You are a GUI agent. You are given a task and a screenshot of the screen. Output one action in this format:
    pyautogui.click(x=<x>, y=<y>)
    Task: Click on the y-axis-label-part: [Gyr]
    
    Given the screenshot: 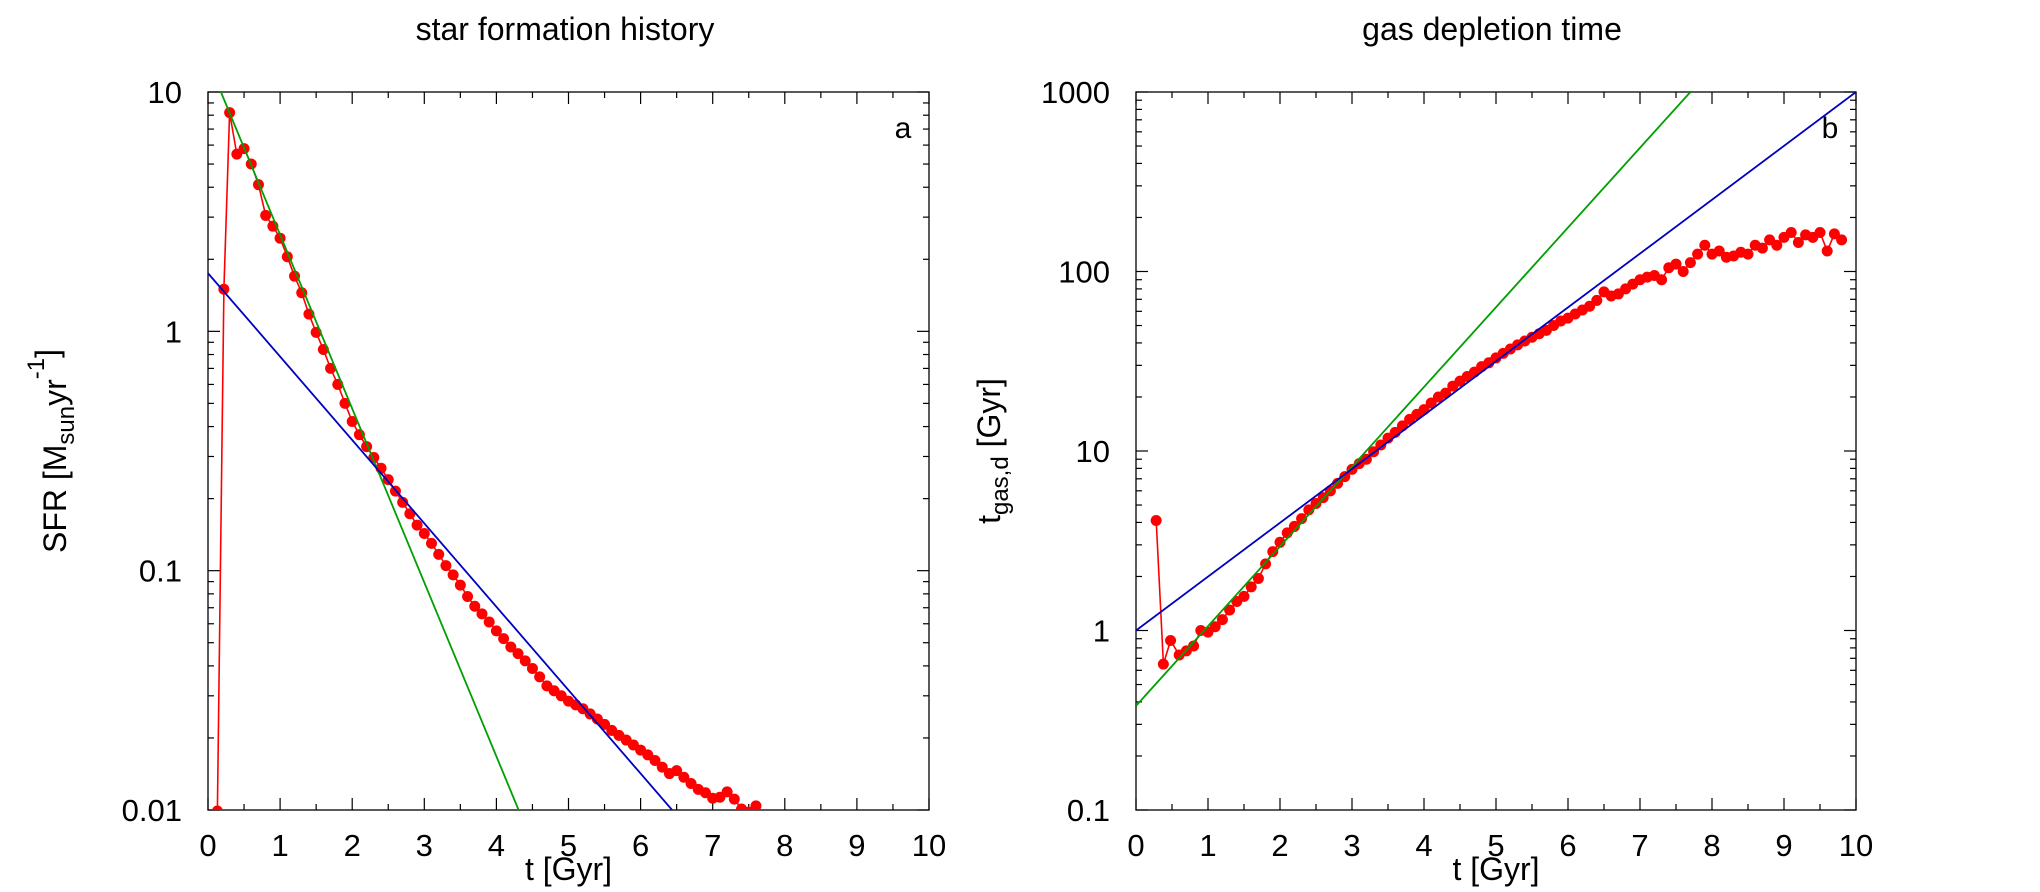 What is the action you would take?
    pyautogui.click(x=989, y=417)
    